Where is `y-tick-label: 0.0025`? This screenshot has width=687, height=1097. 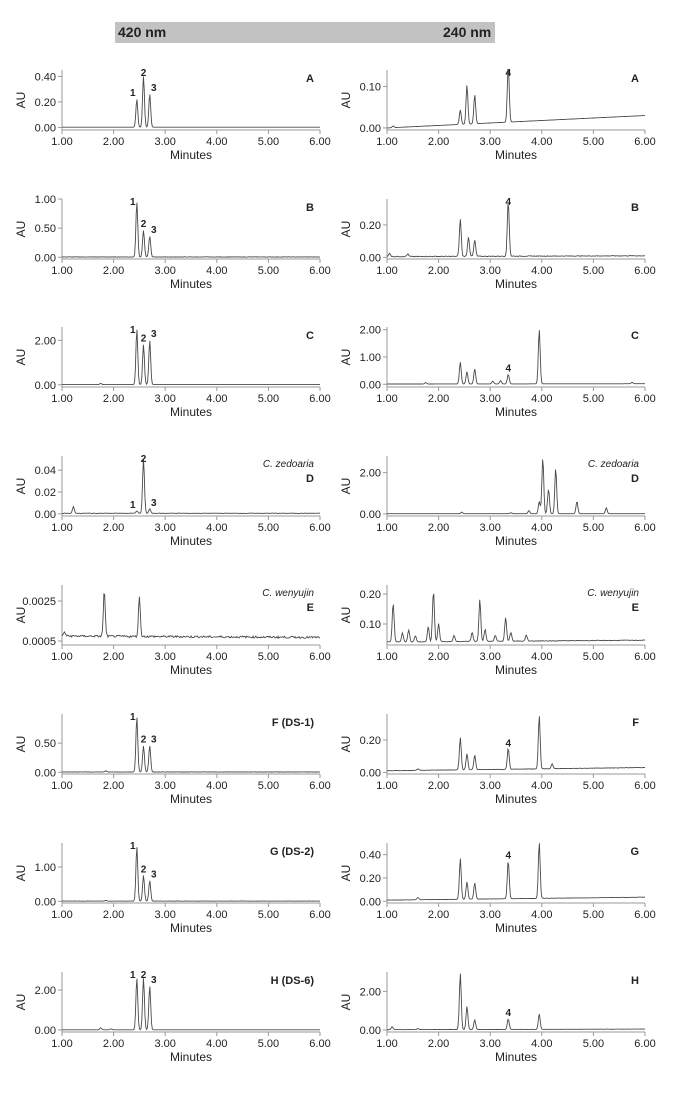 y-tick-label: 0.0025 is located at coordinates (39, 602).